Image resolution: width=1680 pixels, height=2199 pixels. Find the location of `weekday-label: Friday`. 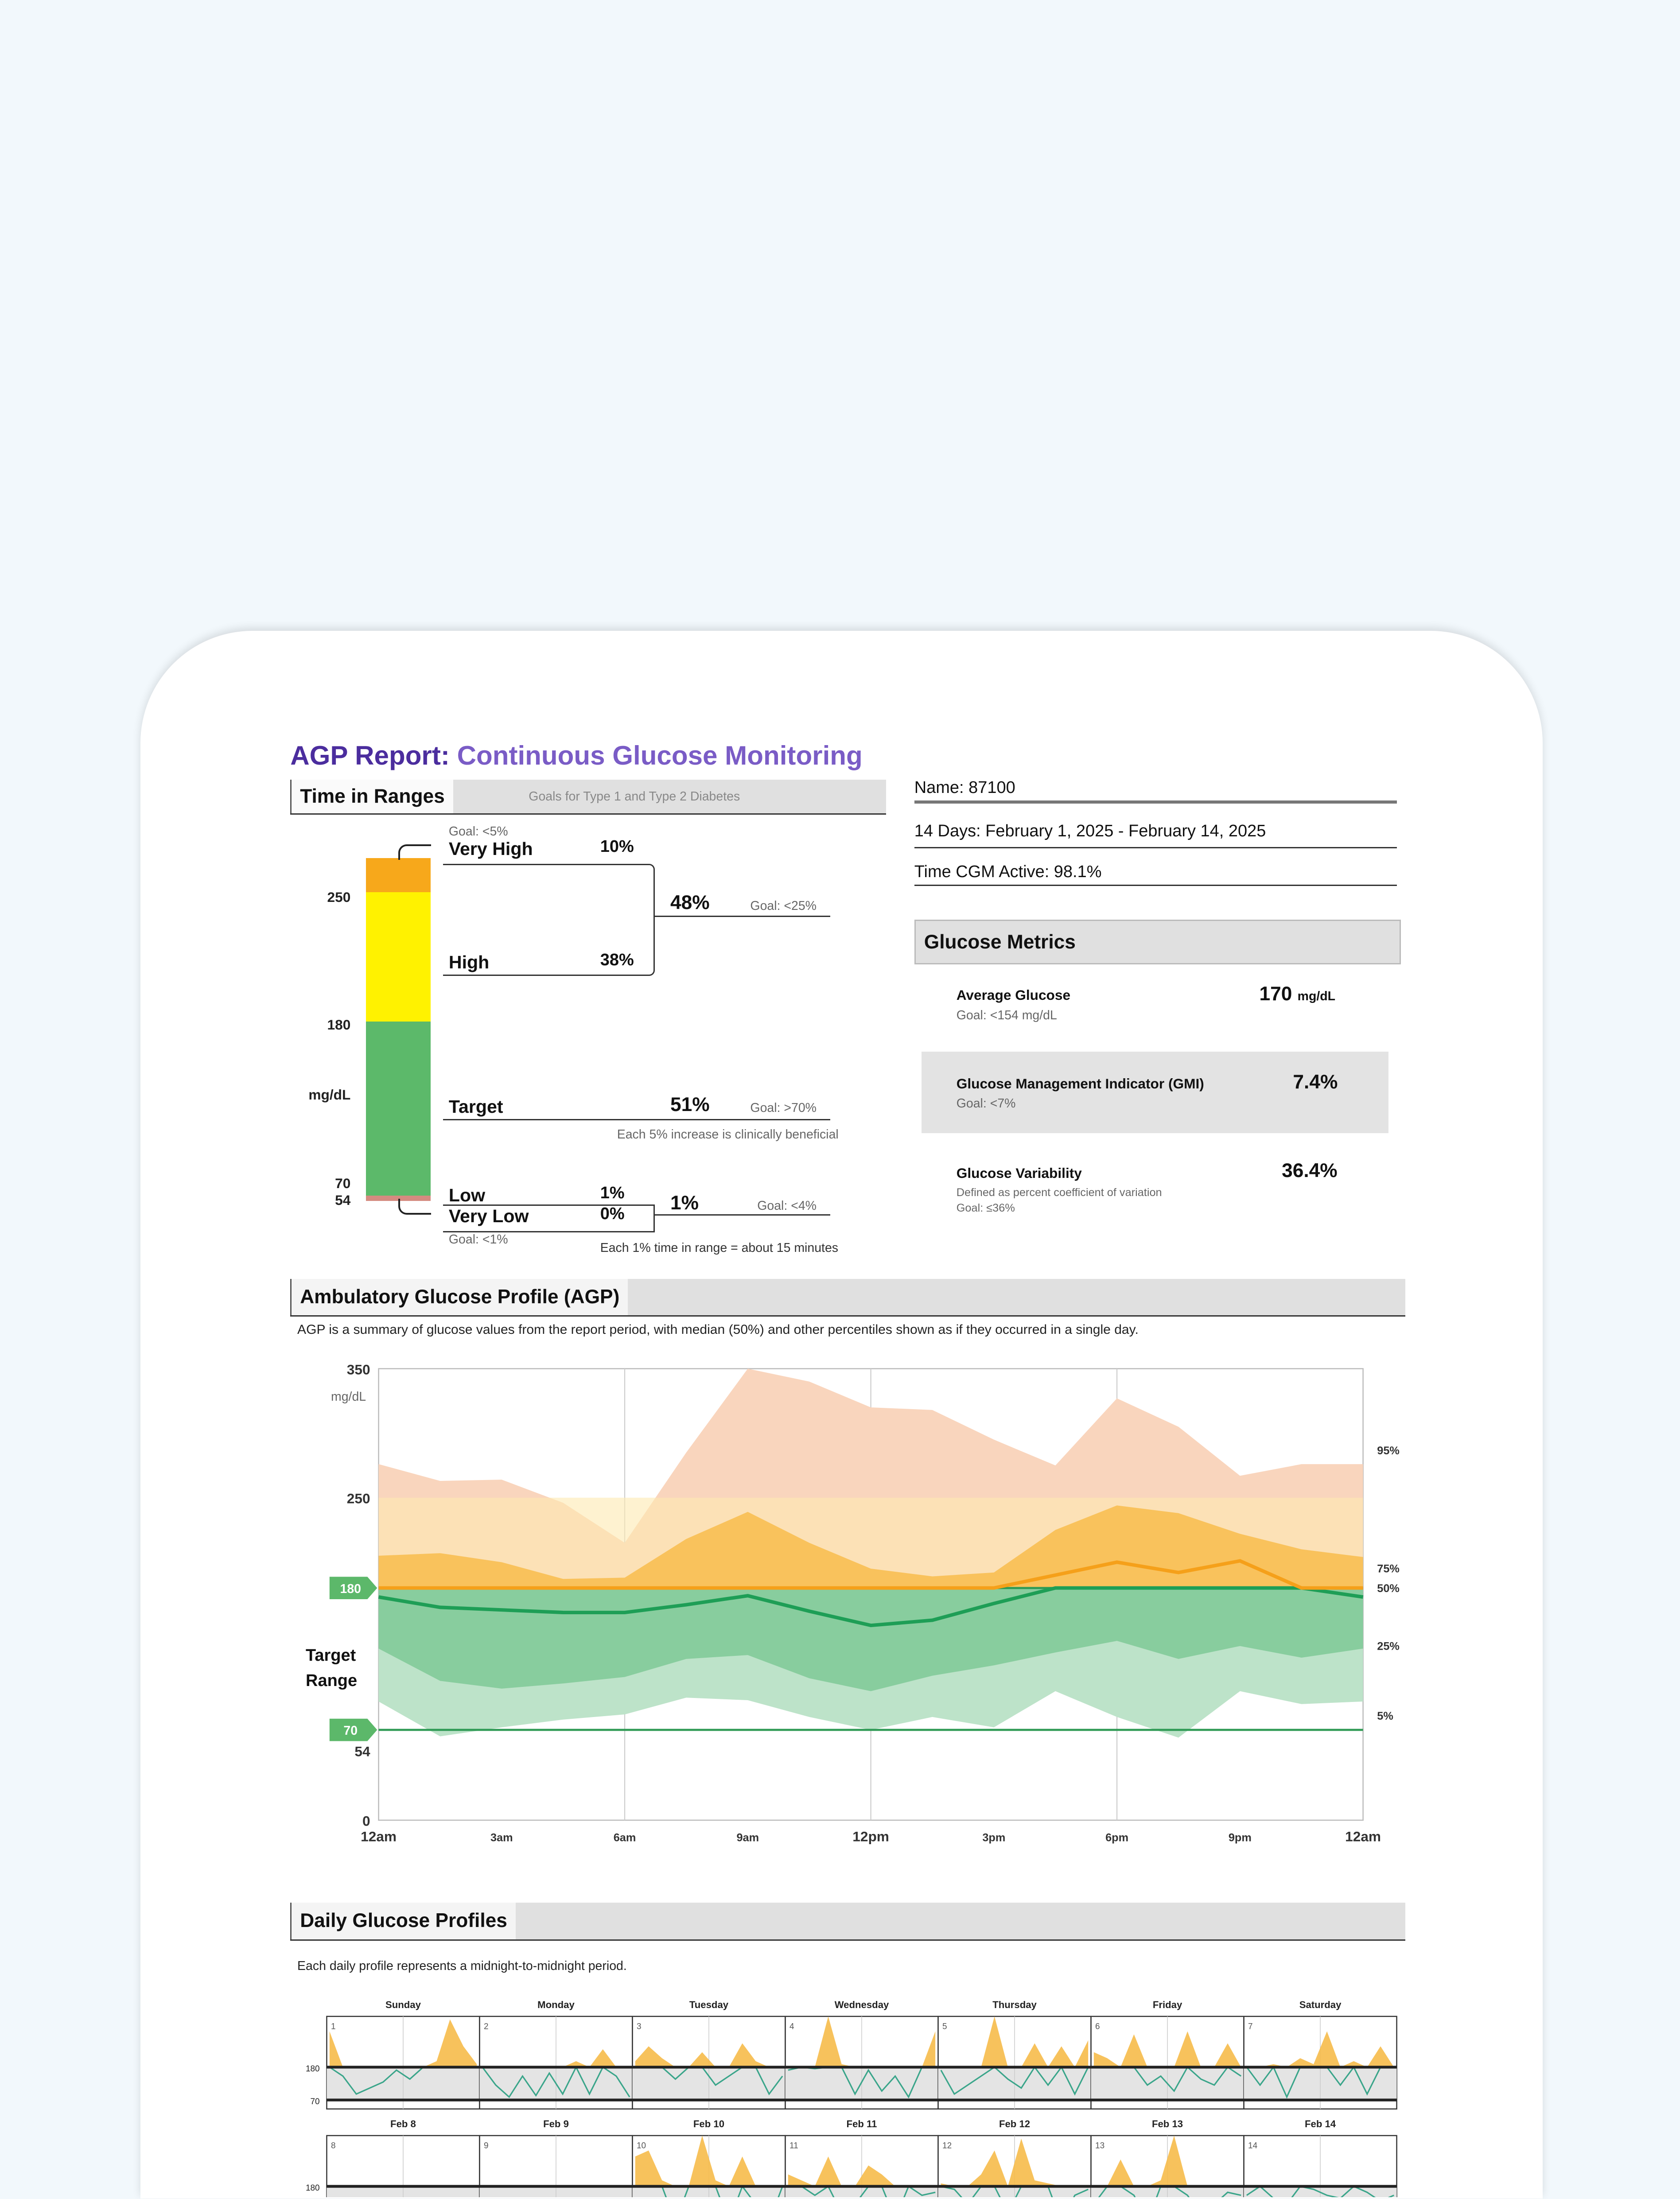

weekday-label: Friday is located at coordinates (1167, 2004).